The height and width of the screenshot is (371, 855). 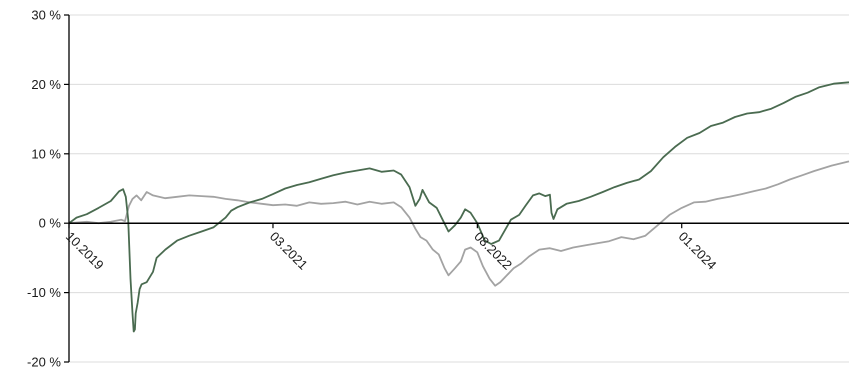 What do you see at coordinates (48, 189) in the screenshot?
I see `y-axis-ticks: 30 % 20 % 10 % 0 % -10 % -20 %` at bounding box center [48, 189].